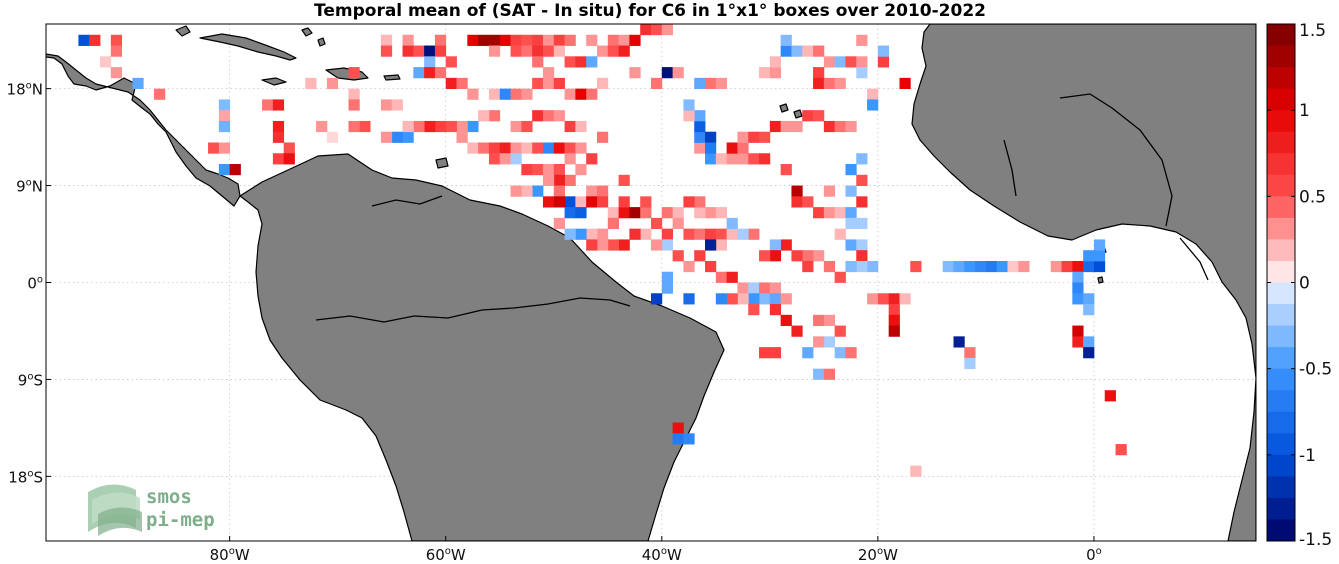 This screenshot has width=1339, height=564. I want to click on y-tick-label: 9oN, so click(29, 187).